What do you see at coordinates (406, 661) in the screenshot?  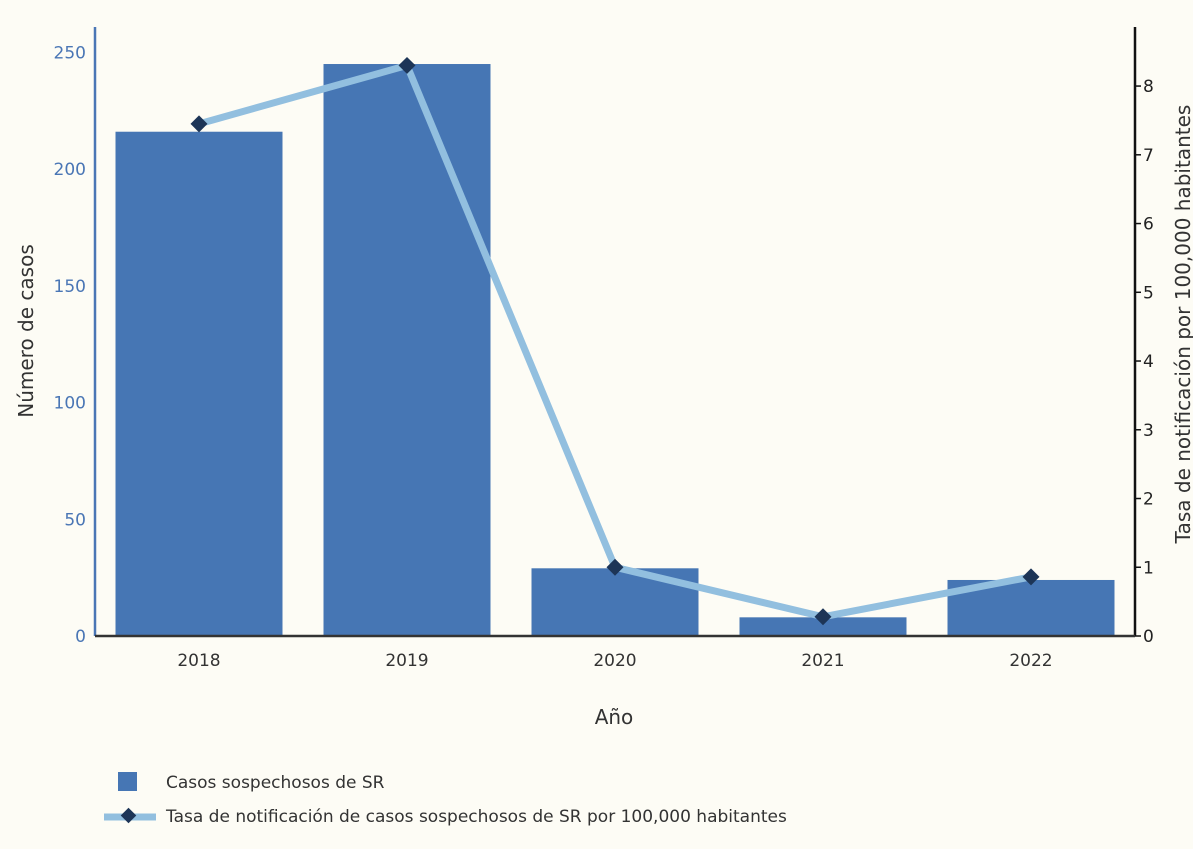 I see `x-tick-label: 2019` at bounding box center [406, 661].